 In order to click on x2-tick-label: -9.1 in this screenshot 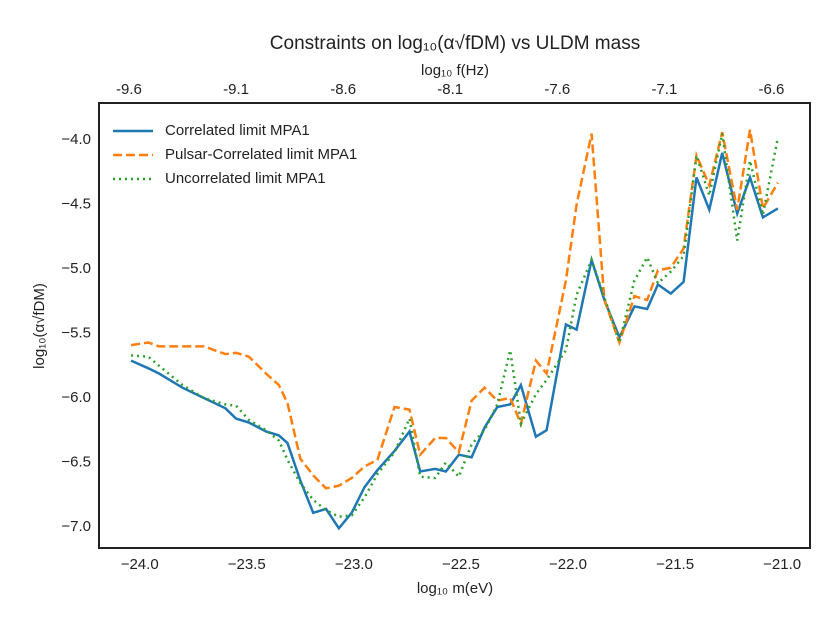, I will do `click(236, 89)`.